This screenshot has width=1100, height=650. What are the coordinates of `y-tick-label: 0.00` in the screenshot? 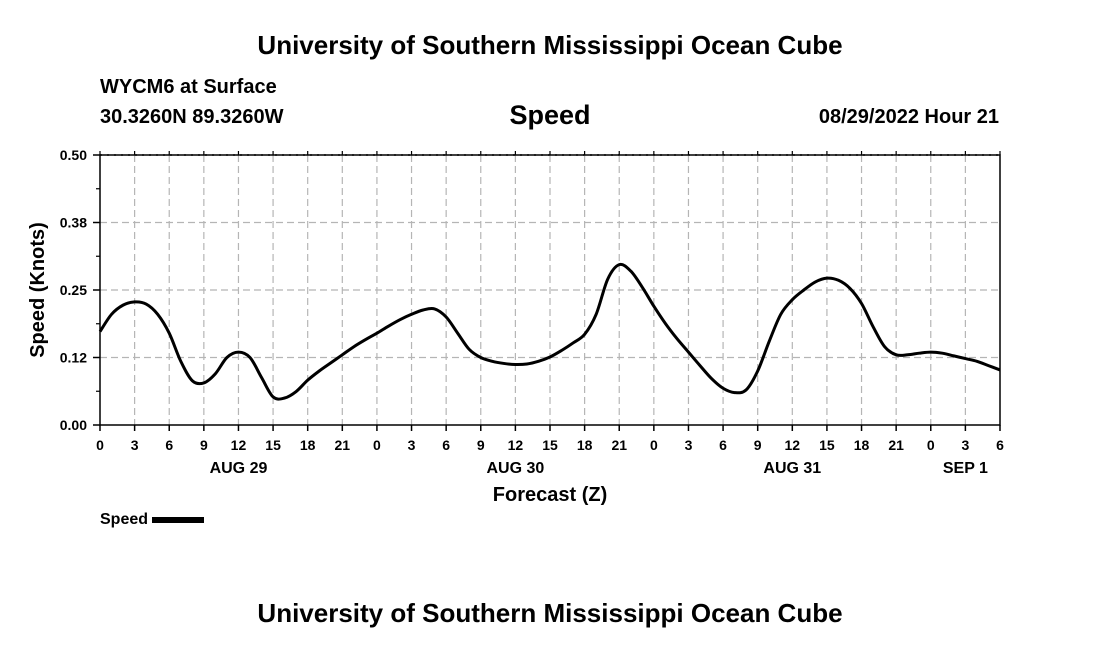 It's located at (73, 425).